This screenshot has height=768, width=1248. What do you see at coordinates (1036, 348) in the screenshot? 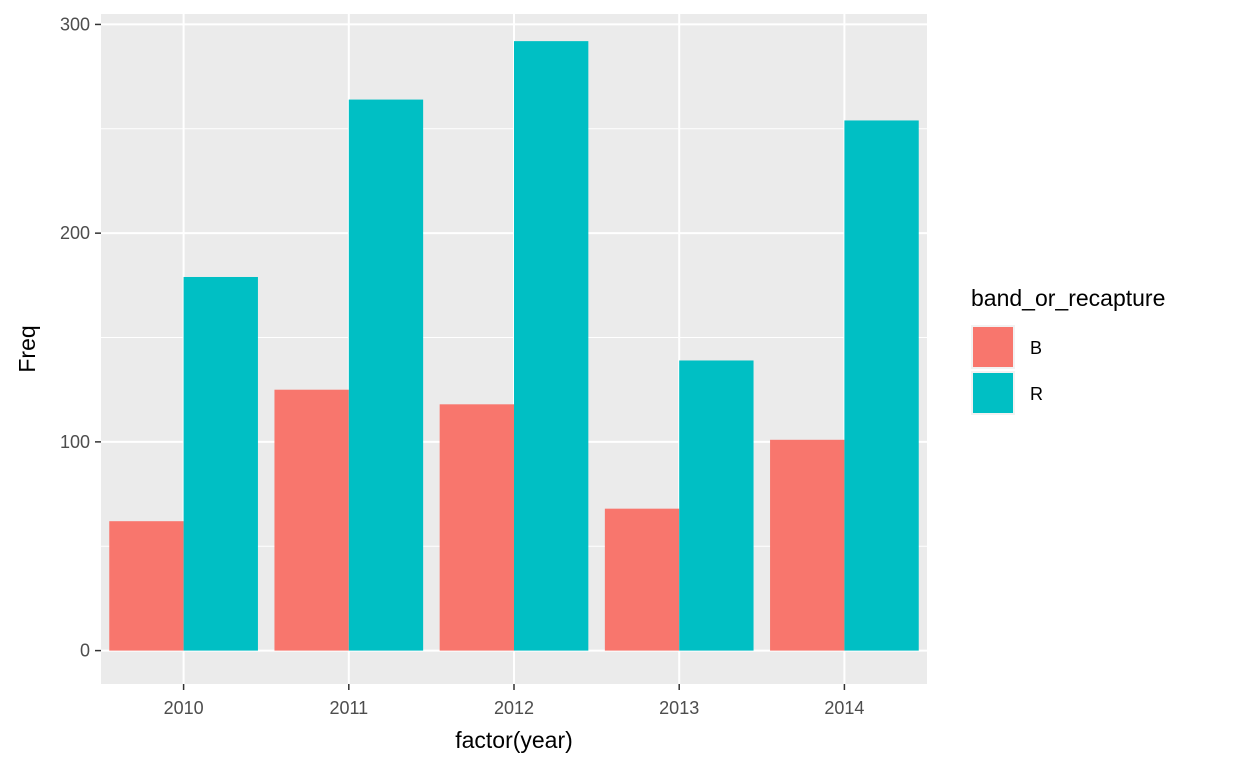
I see `legend-label-b: B` at bounding box center [1036, 348].